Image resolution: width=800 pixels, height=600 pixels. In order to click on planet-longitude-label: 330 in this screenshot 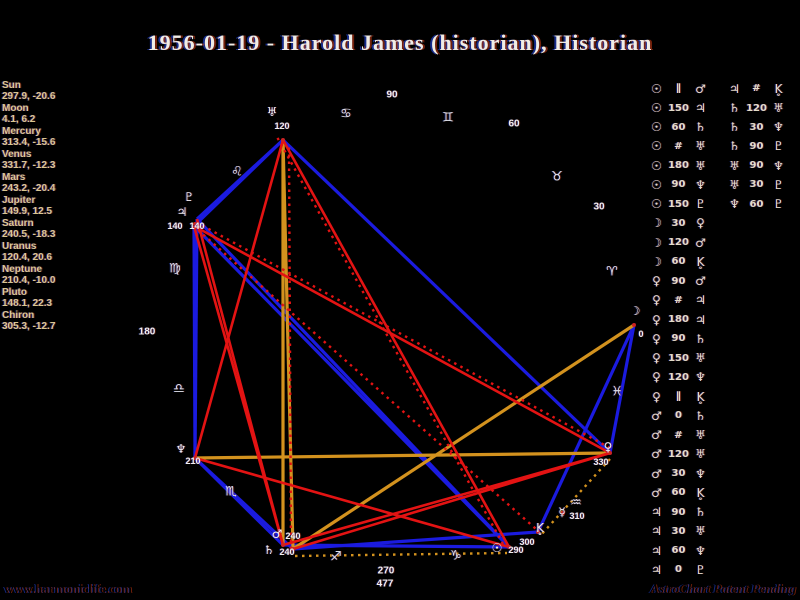, I will do `click(601, 462)`.